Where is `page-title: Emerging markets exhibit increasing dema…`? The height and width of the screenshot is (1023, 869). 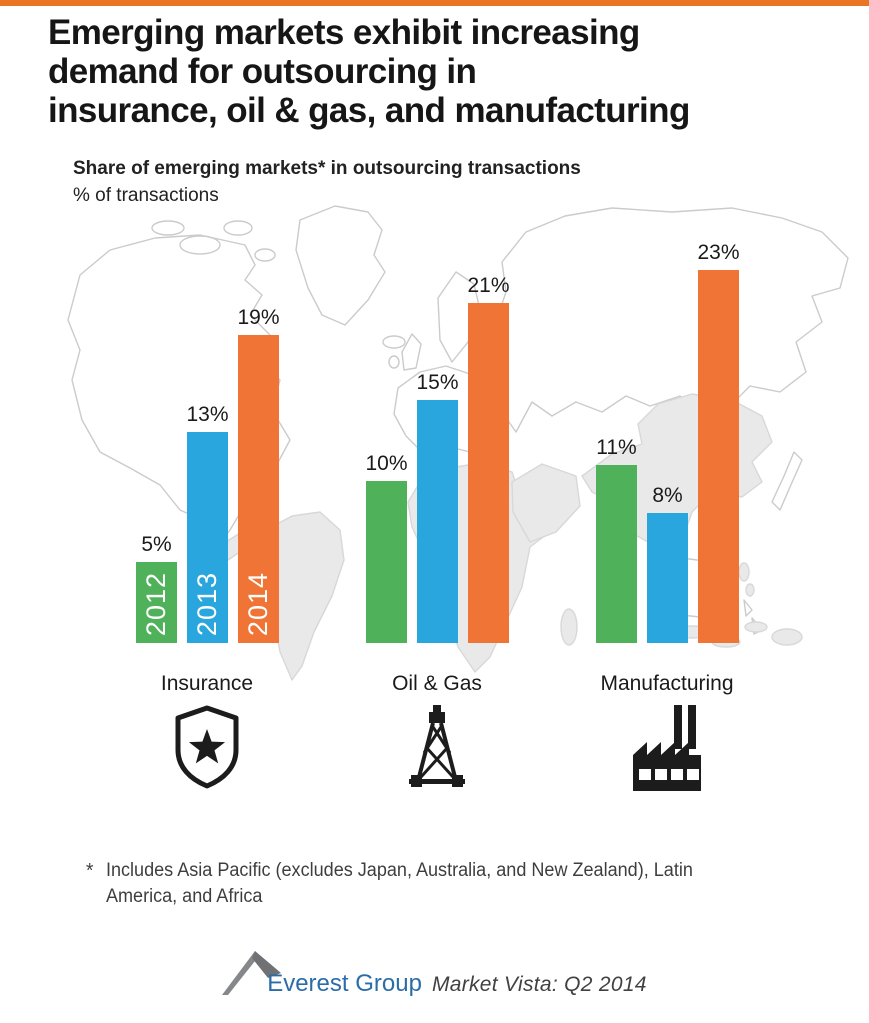 page-title: Emerging markets exhibit increasing dema… is located at coordinates (369, 71).